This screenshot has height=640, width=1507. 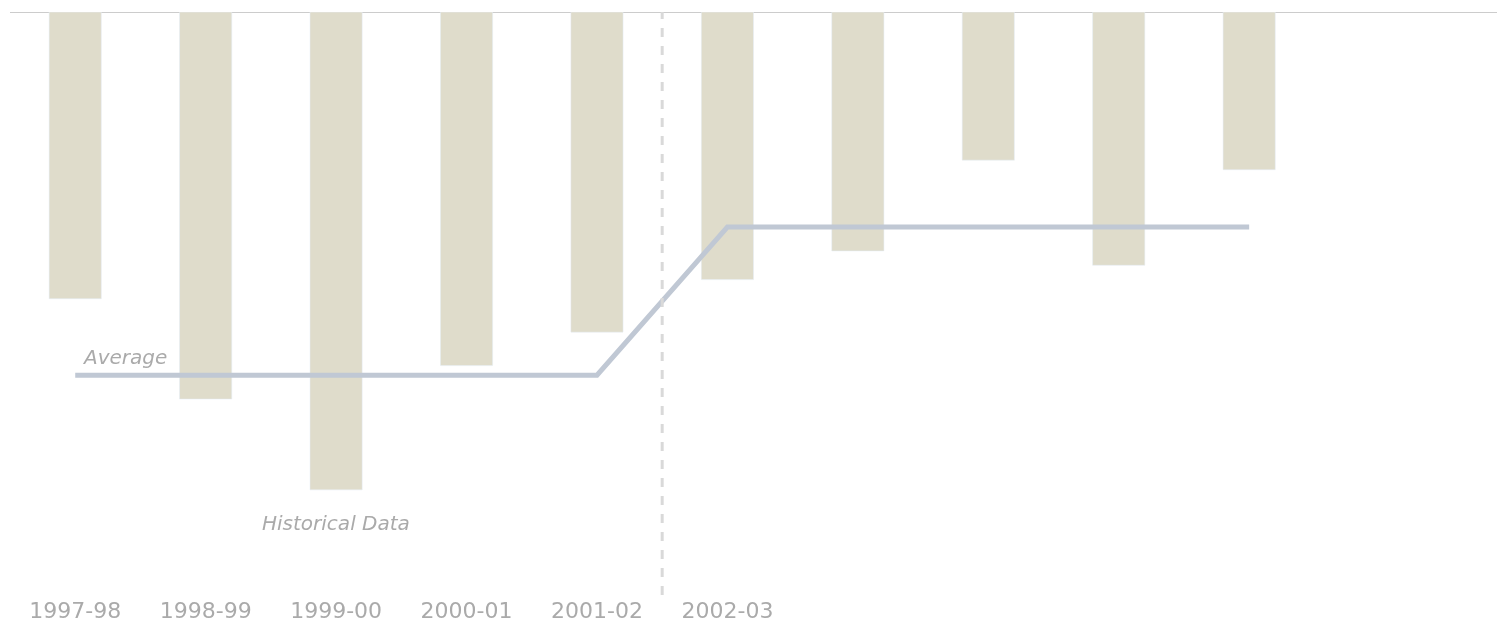 What do you see at coordinates (336, 610) in the screenshot?
I see `x-tick-label: 1999-00` at bounding box center [336, 610].